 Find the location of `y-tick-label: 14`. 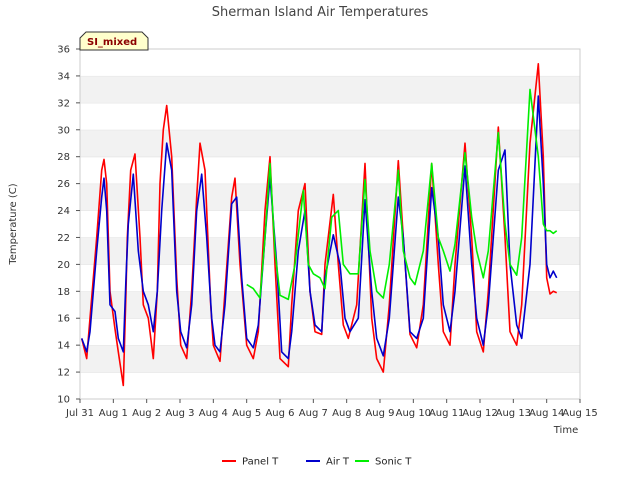

y-tick-label: 14 is located at coordinates (63, 346).